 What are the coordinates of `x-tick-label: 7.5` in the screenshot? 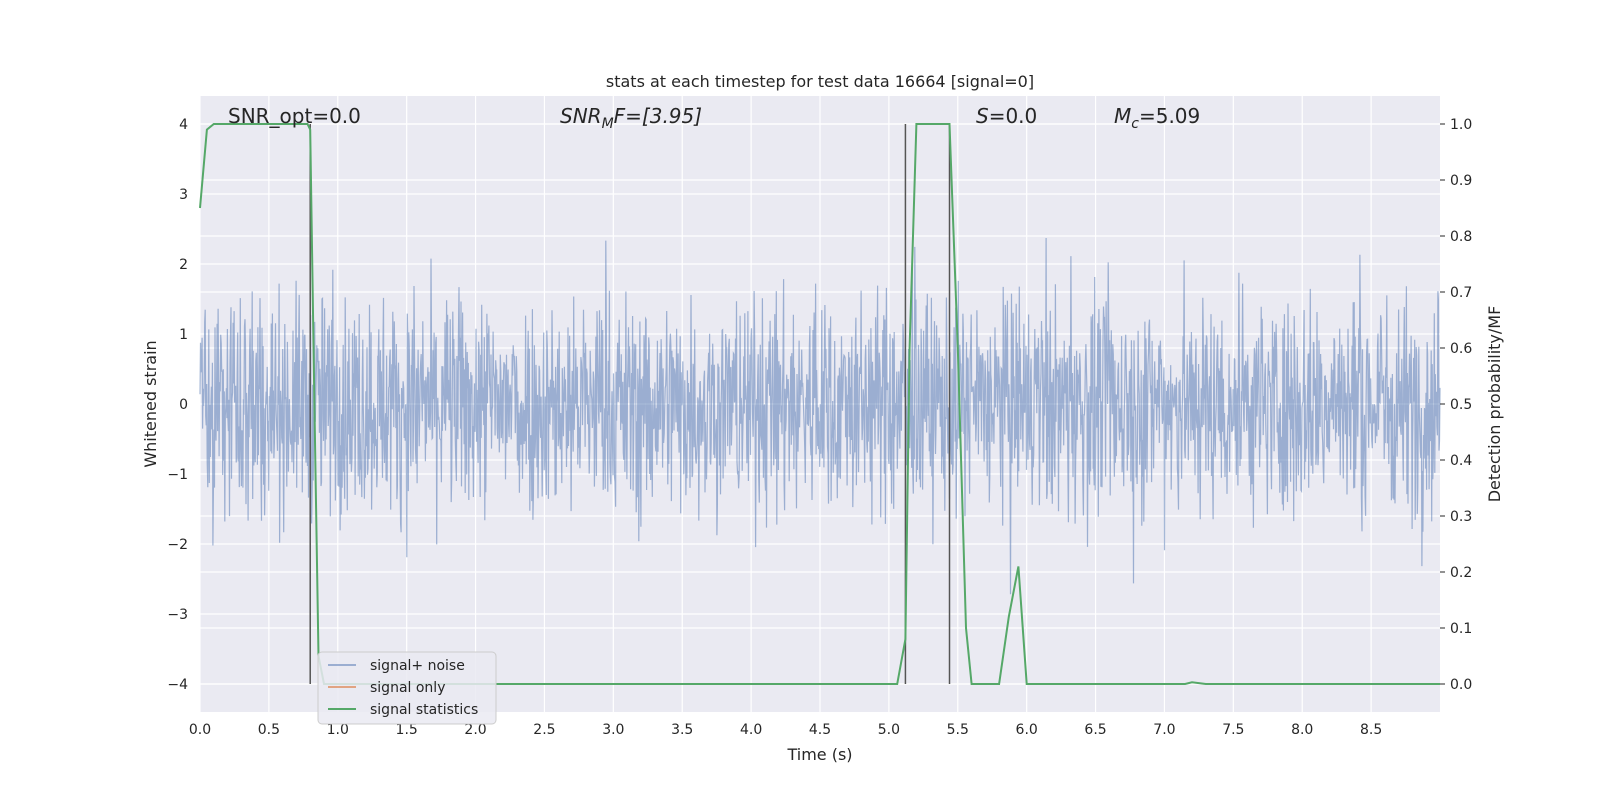 It's located at (1233, 730).